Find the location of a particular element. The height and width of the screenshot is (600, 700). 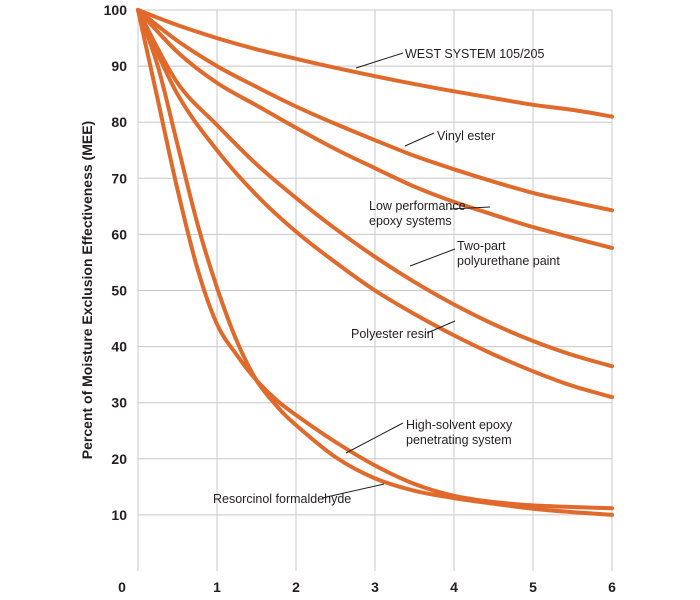

annotation-label: WEST SYSTEM 105/205 is located at coordinates (474, 54).